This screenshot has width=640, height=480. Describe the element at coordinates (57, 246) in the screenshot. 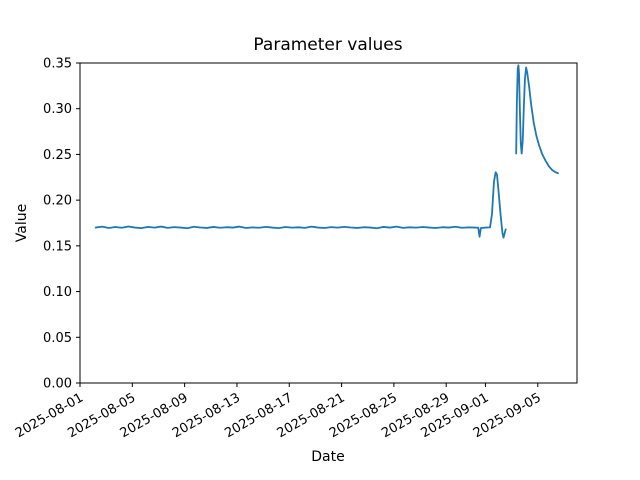

I see `y-tick-label: 0.15` at that location.